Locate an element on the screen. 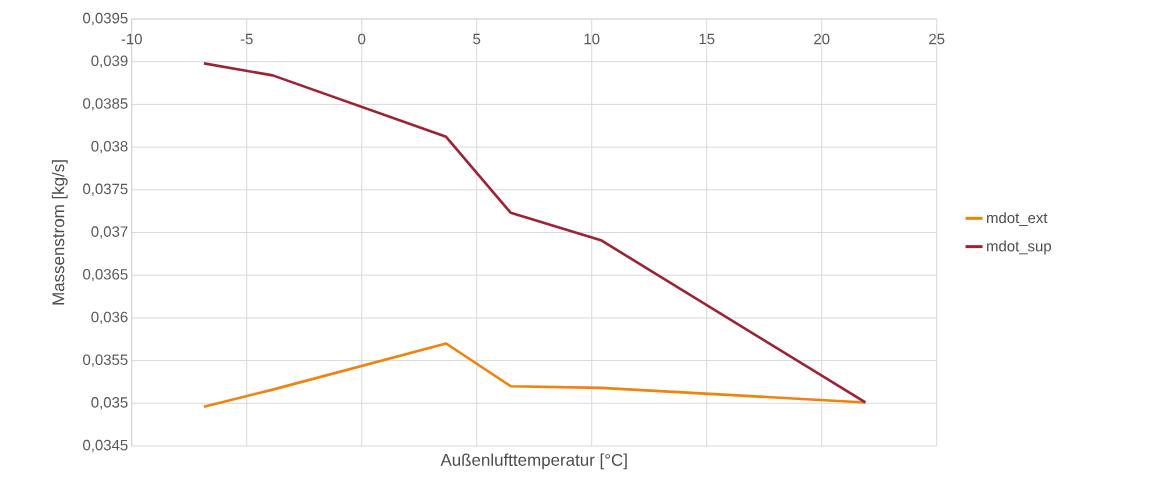 This screenshot has width=1153, height=482. x-tick-label: 20 is located at coordinates (822, 39).